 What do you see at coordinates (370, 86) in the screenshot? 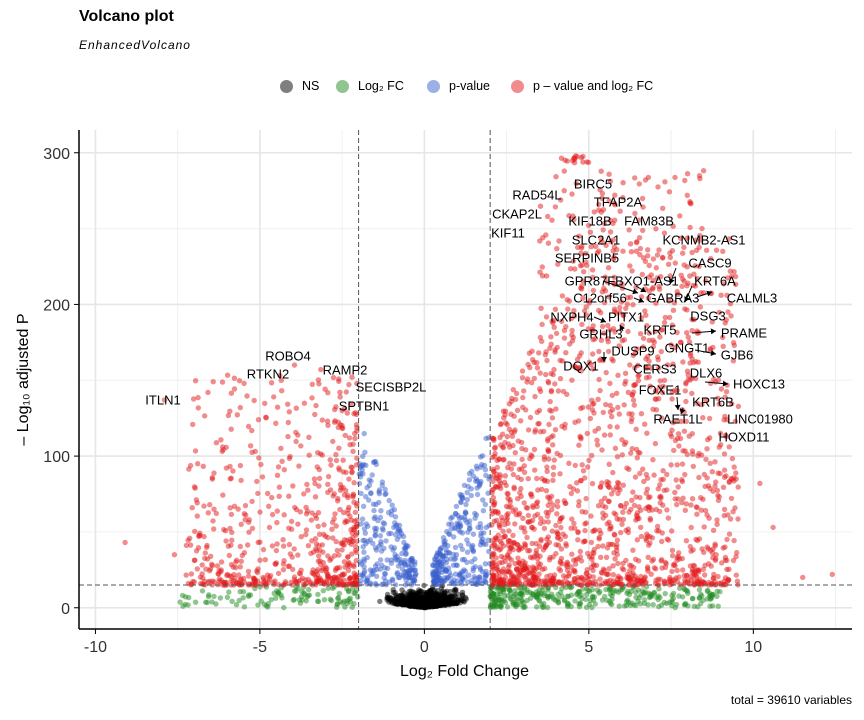
I see `legend-item-log2fc: Log₂ FC` at bounding box center [370, 86].